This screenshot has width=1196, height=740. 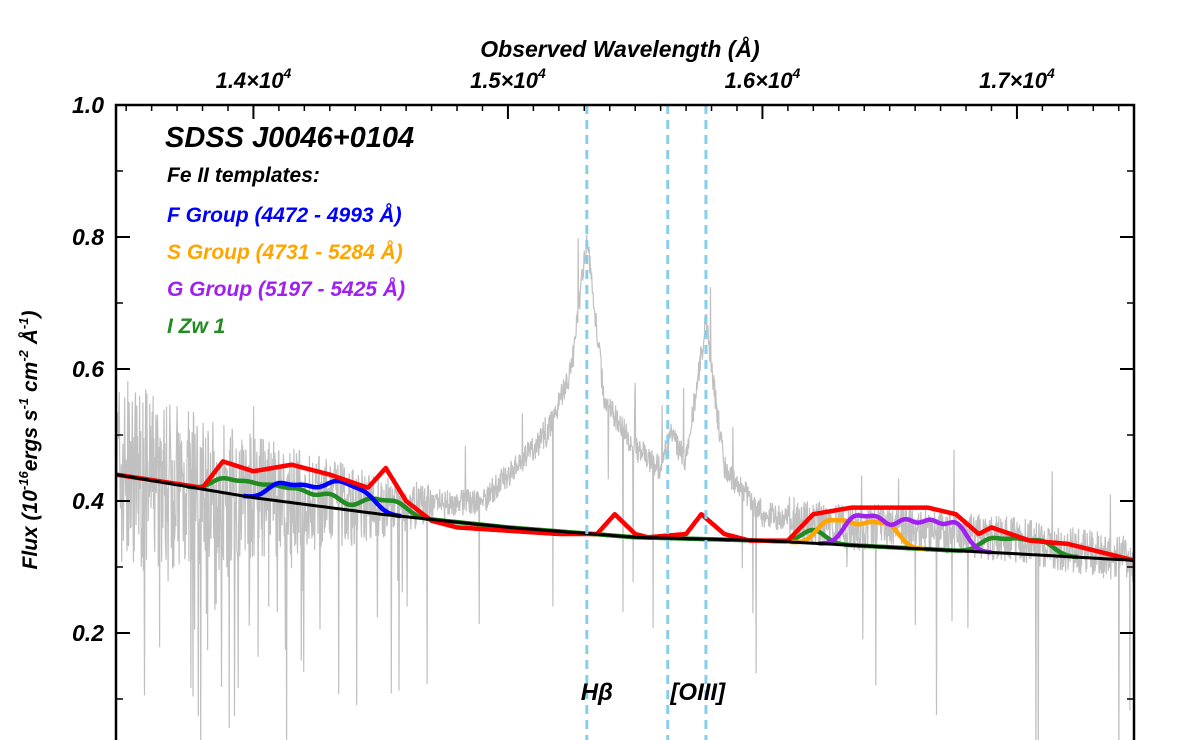 What do you see at coordinates (88, 633) in the screenshot?
I see `y-tick-label-1: 0.2` at bounding box center [88, 633].